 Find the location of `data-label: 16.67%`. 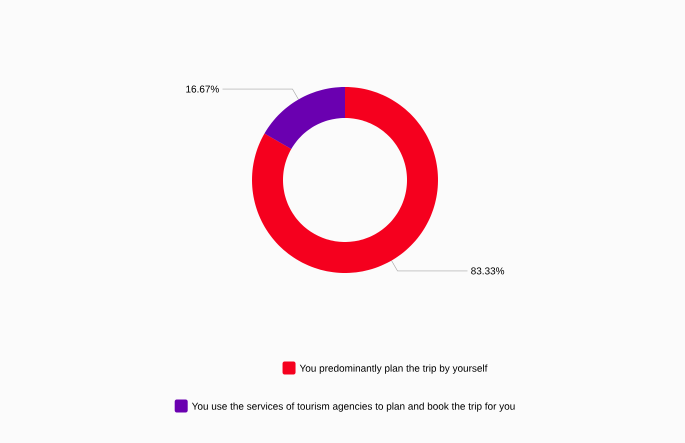

data-label: 16.67% is located at coordinates (202, 89).